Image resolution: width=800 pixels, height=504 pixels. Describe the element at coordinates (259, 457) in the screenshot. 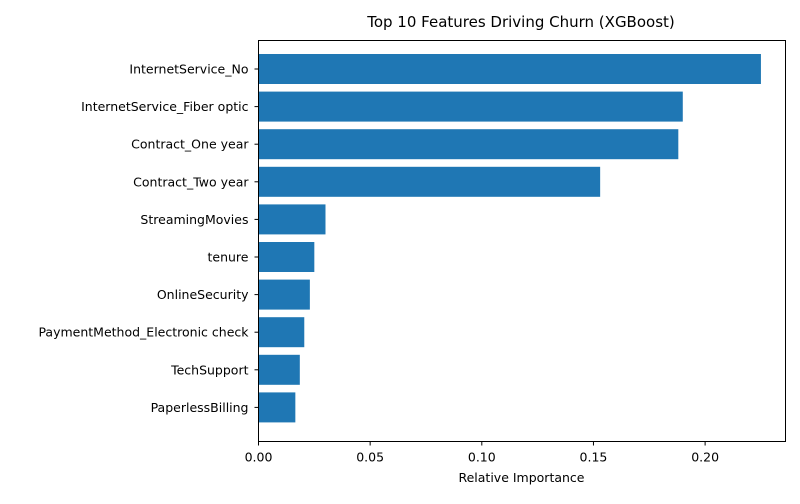

I see `x-tick-label: 0.00` at that location.